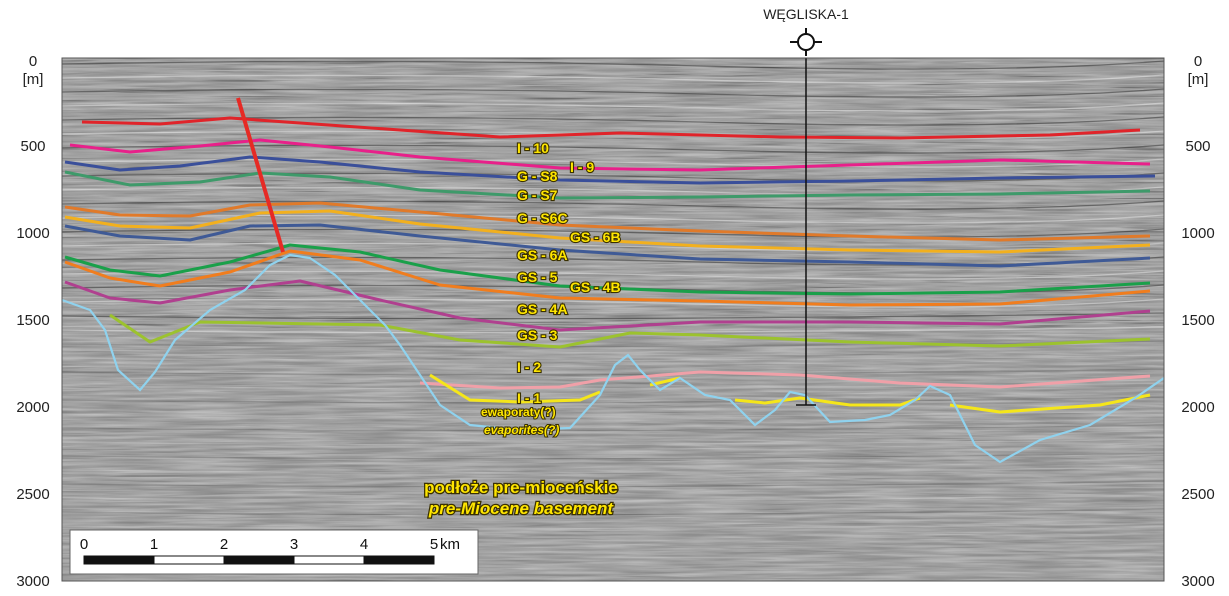 This screenshot has width=1229, height=596. I want to click on scale-unit: km, so click(450, 544).